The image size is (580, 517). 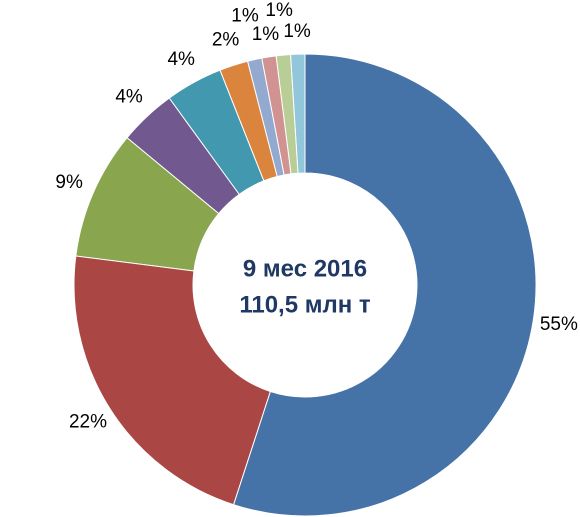 What do you see at coordinates (305, 268) in the screenshot?
I see `center-text: 9 мес 2016` at bounding box center [305, 268].